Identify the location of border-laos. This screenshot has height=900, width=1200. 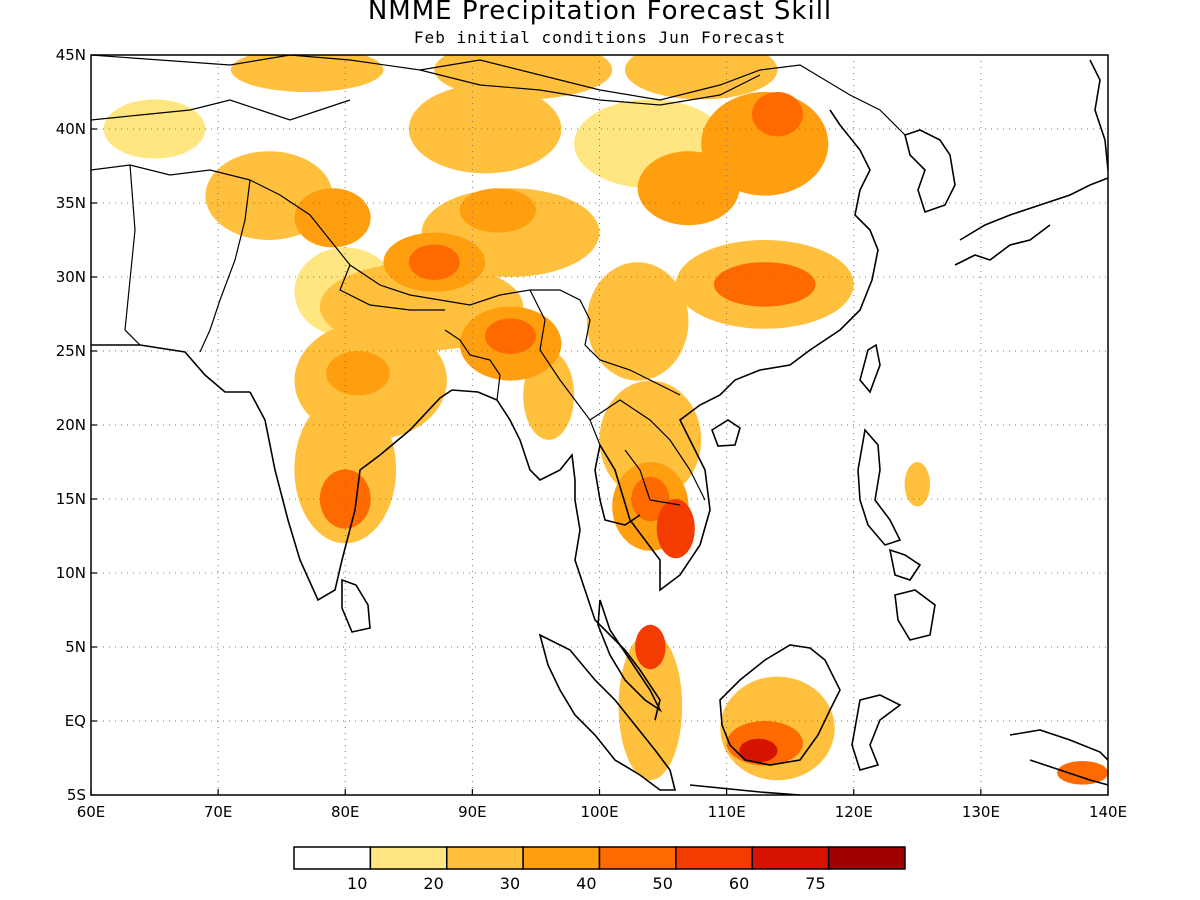
(647, 450).